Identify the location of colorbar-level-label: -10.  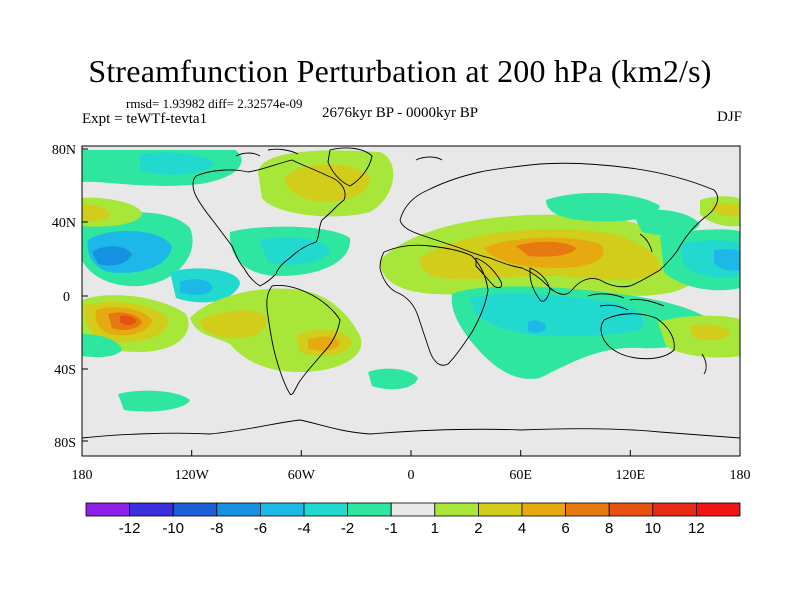
(173, 528).